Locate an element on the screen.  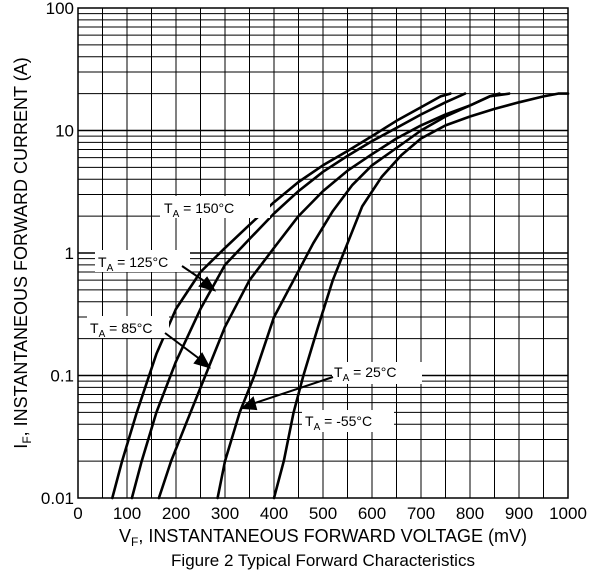
leader-arrows is located at coordinates (249, 338).